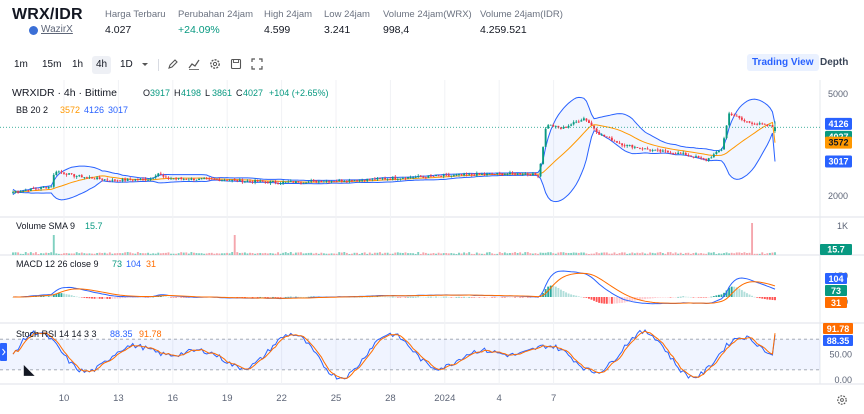 The height and width of the screenshot is (414, 864). I want to click on settings-icon, so click(215, 64).